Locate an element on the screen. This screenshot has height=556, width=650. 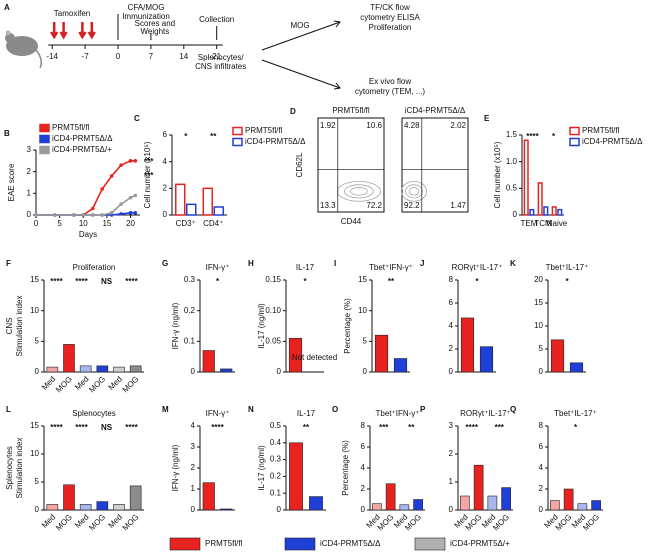
y-tick-label: 0.3 is located at coordinates (190, 279).